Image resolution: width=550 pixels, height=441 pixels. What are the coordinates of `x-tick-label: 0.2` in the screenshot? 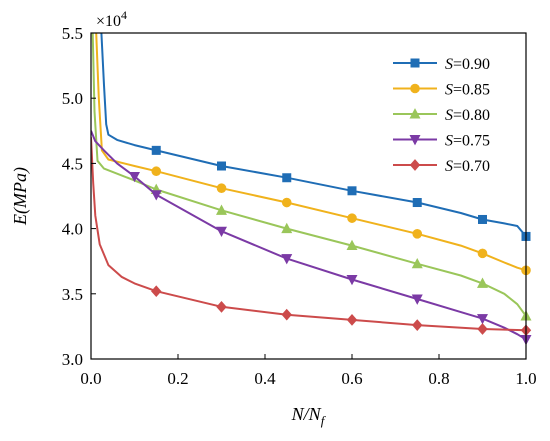 It's located at (177, 378).